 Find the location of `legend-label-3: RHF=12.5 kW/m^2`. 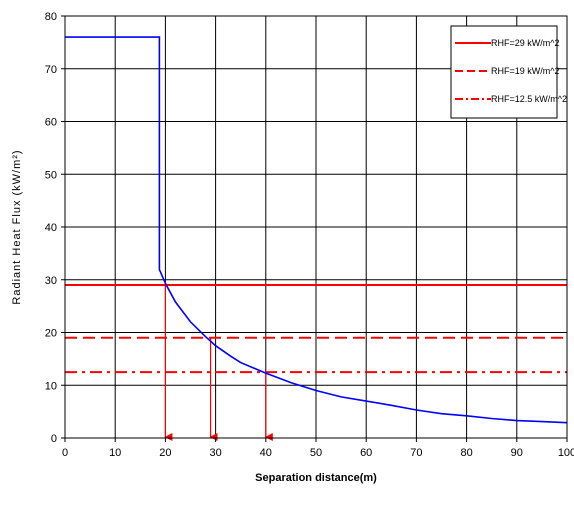

legend-label-3: RHF=12.5 kW/m^2 is located at coordinates (529, 99).